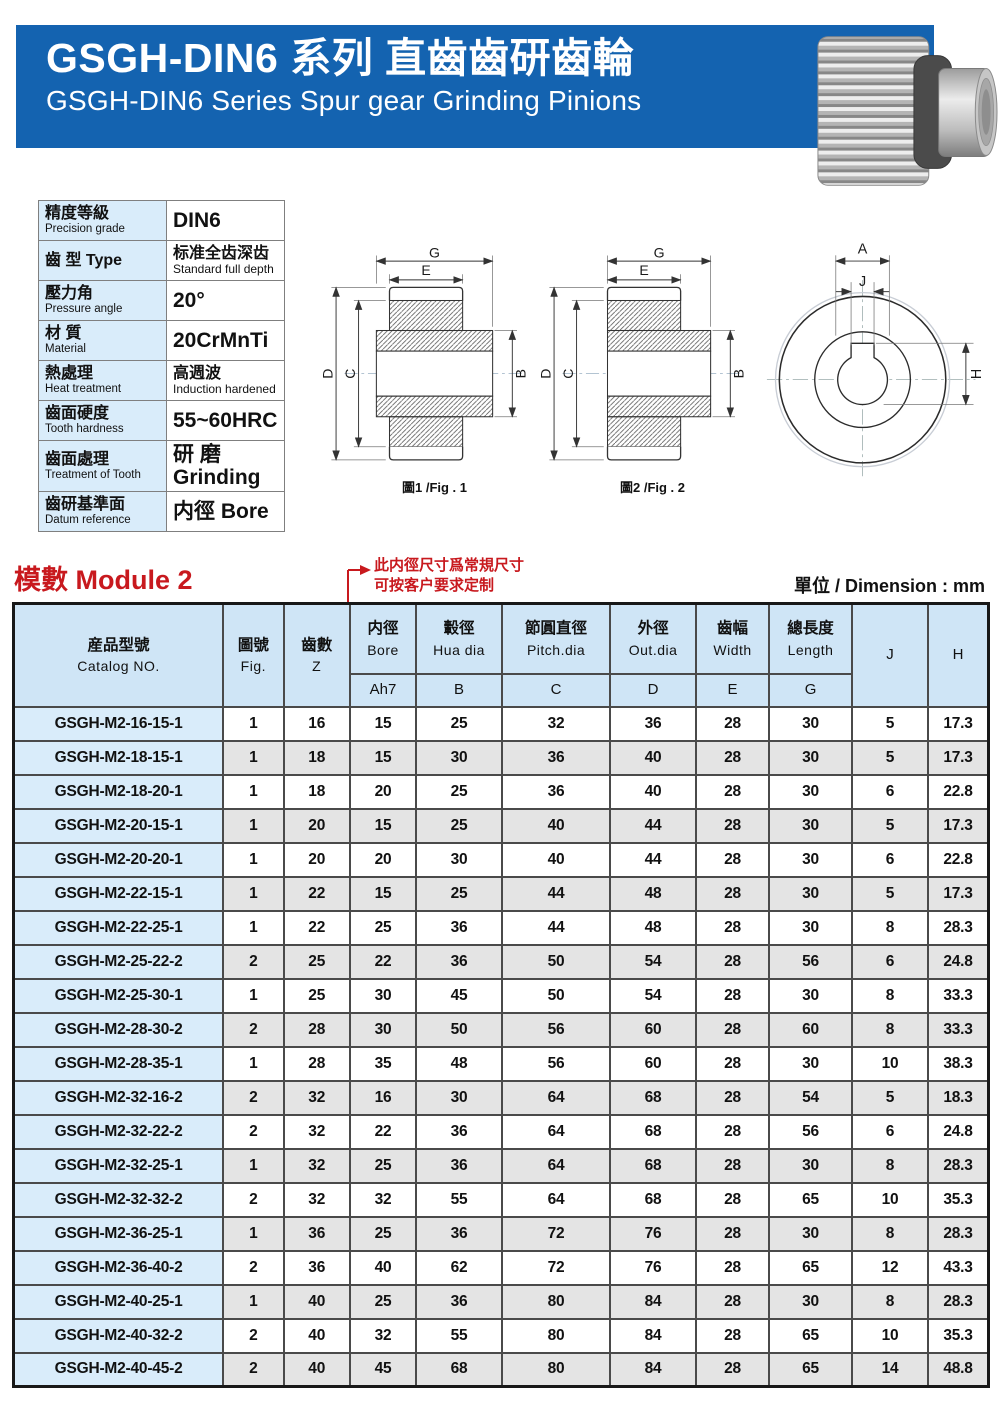  I want to click on fig2-drawing: G E D C B 圖2 /Fig . 2, so click(652, 371).